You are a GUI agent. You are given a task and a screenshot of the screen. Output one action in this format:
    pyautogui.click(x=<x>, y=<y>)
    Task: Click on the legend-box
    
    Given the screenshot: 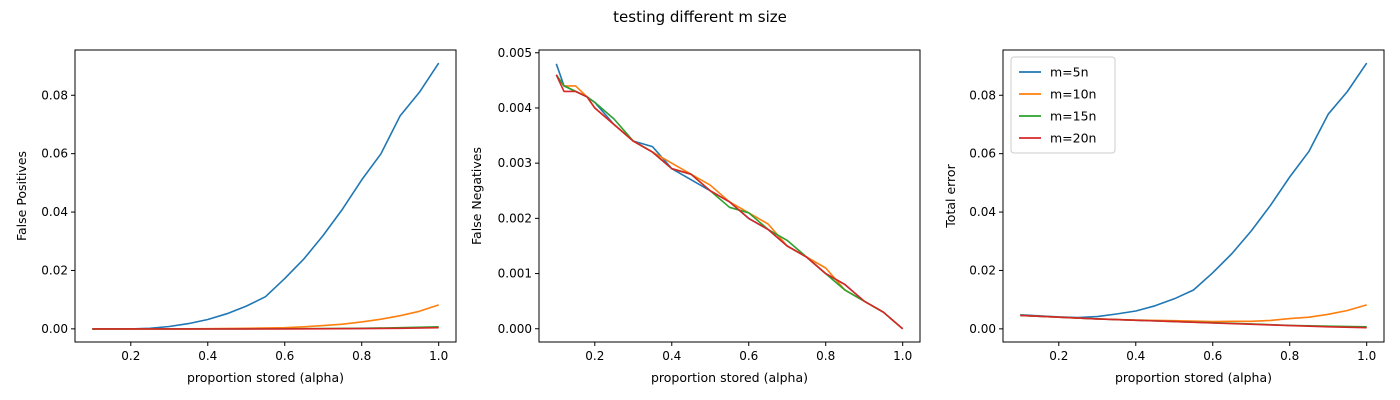 What is the action you would take?
    pyautogui.click(x=1063, y=105)
    